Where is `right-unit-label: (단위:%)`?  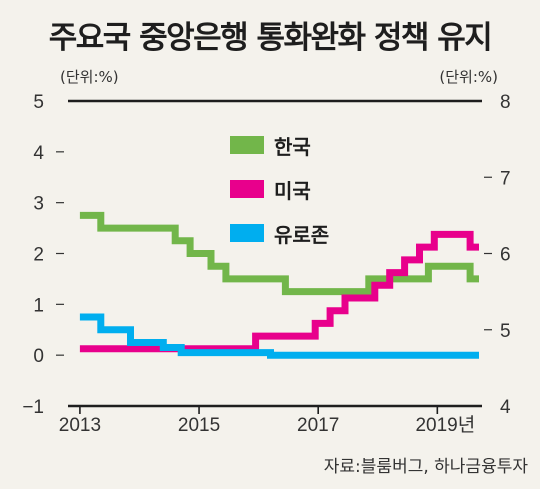 right-unit-label: (단위:%) is located at coordinates (468, 77).